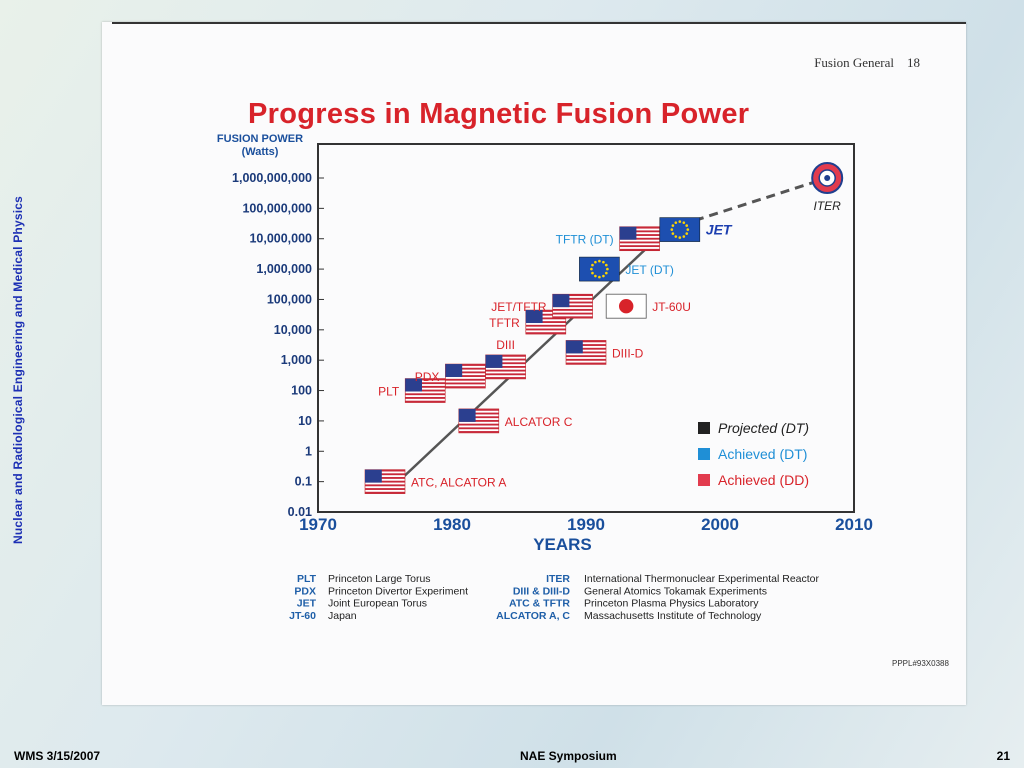 This screenshot has width=1024, height=768. I want to click on y-tick-label: 1,000,000,000, so click(272, 178).